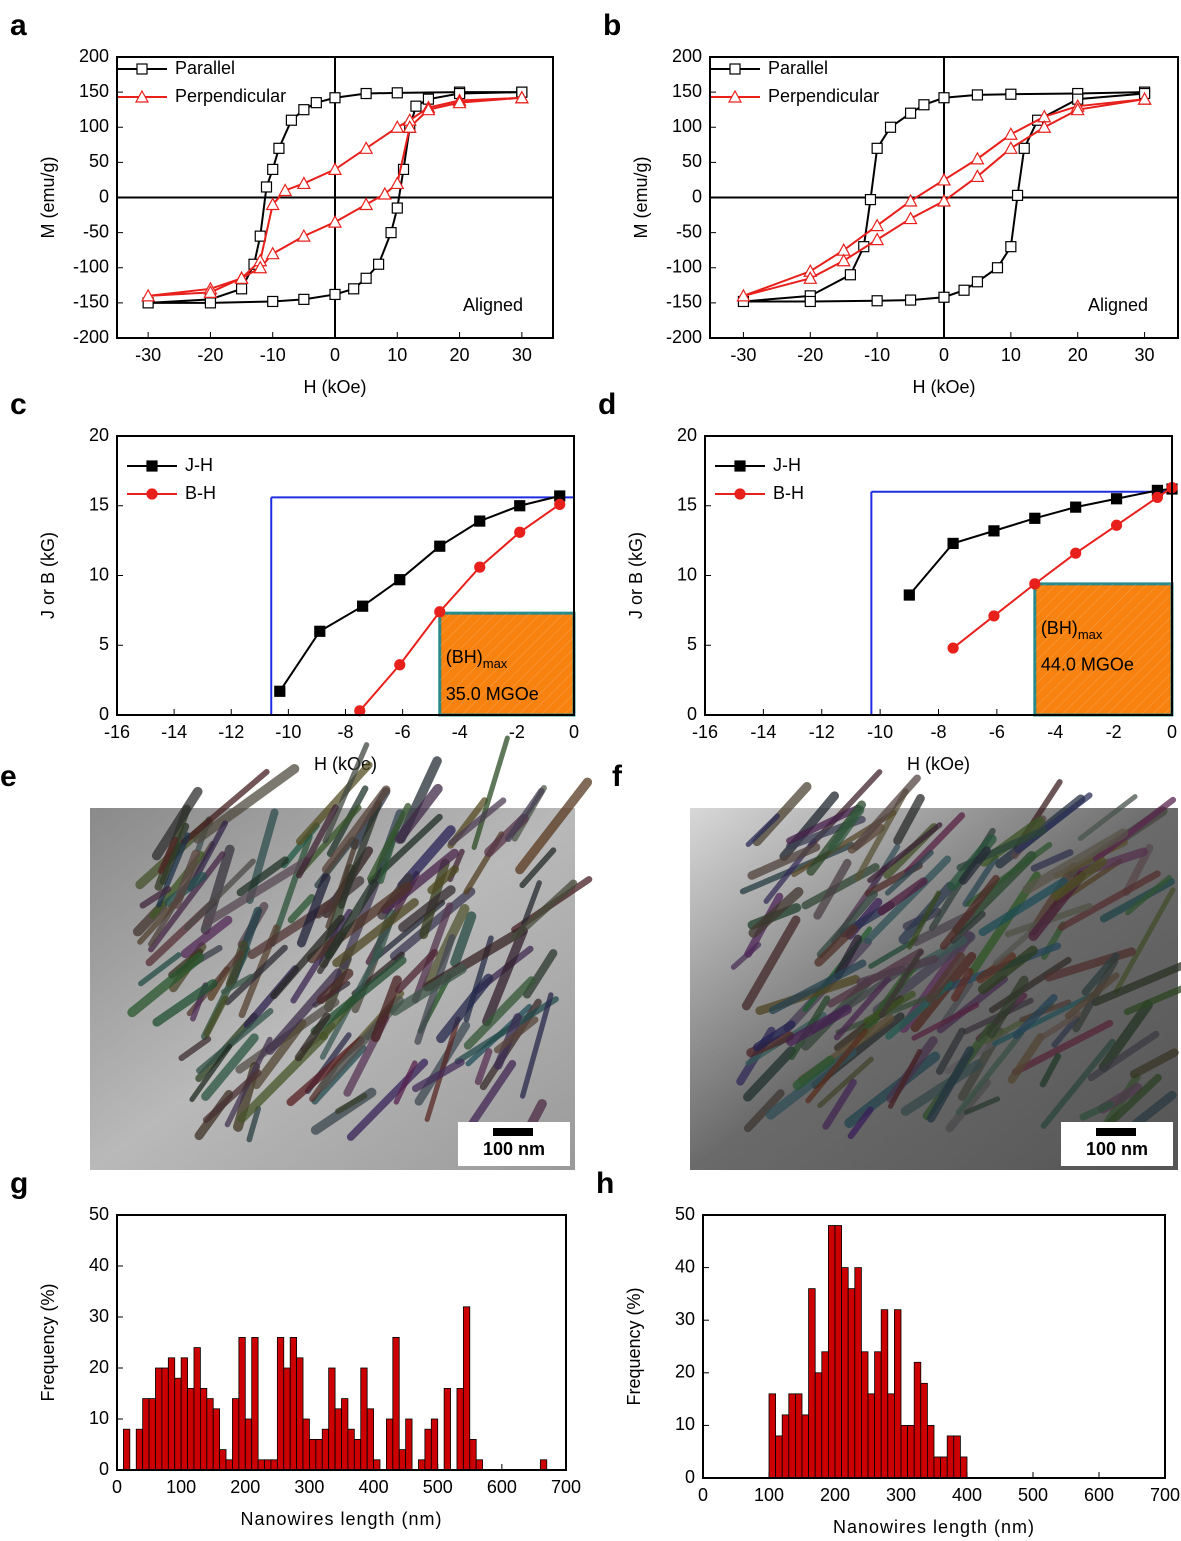 This screenshot has height=1541, width=1181. Describe the element at coordinates (743, 355) in the screenshot. I see `x-tick-label: -30` at that location.